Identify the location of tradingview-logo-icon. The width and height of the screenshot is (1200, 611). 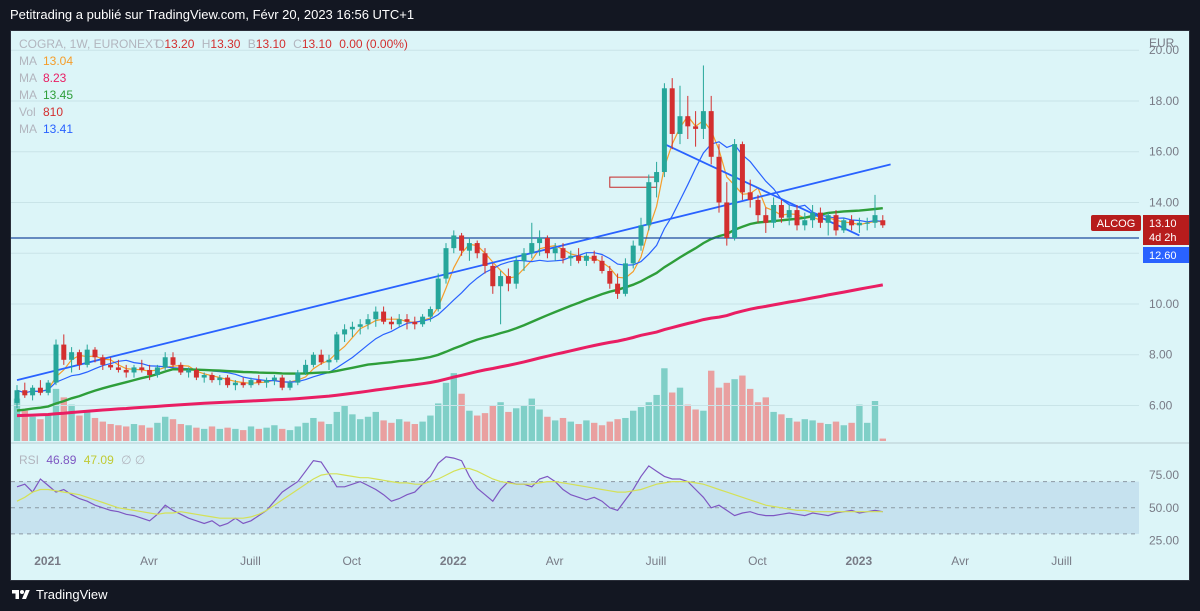
(21, 594).